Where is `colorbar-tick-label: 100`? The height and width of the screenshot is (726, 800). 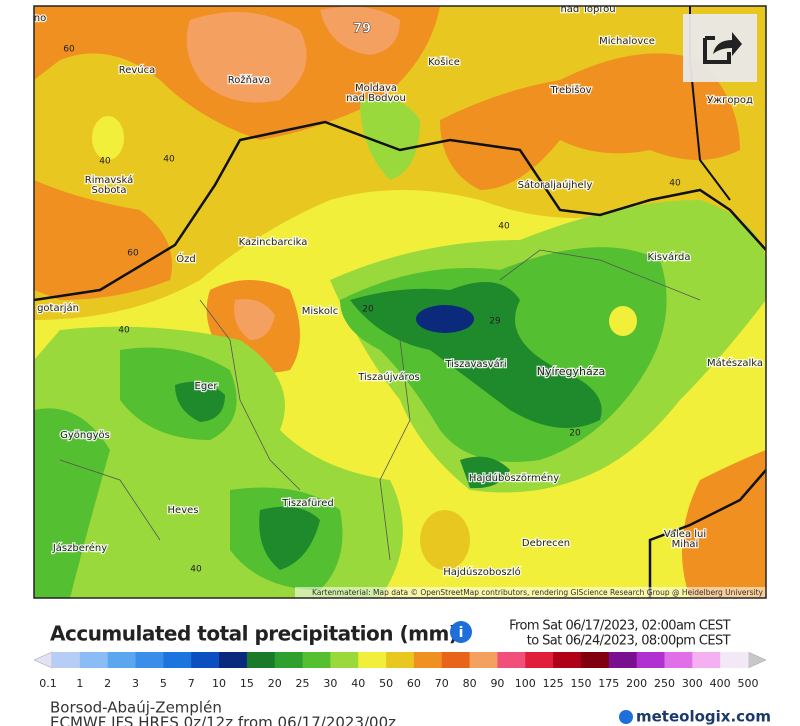
colorbar-tick-label: 100 is located at coordinates (525, 683).